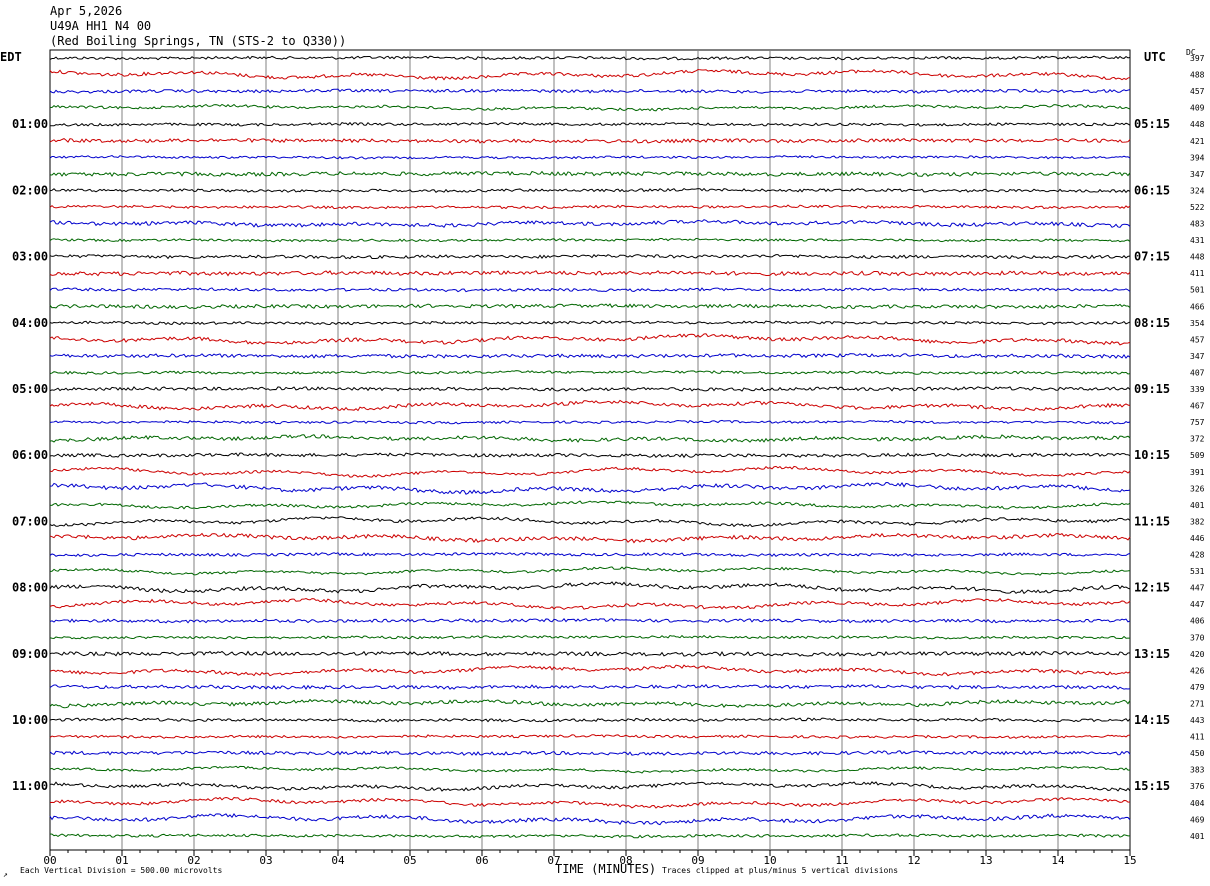  Describe the element at coordinates (1152, 588) in the screenshot. I see `right-hour-label: 12:15` at that location.